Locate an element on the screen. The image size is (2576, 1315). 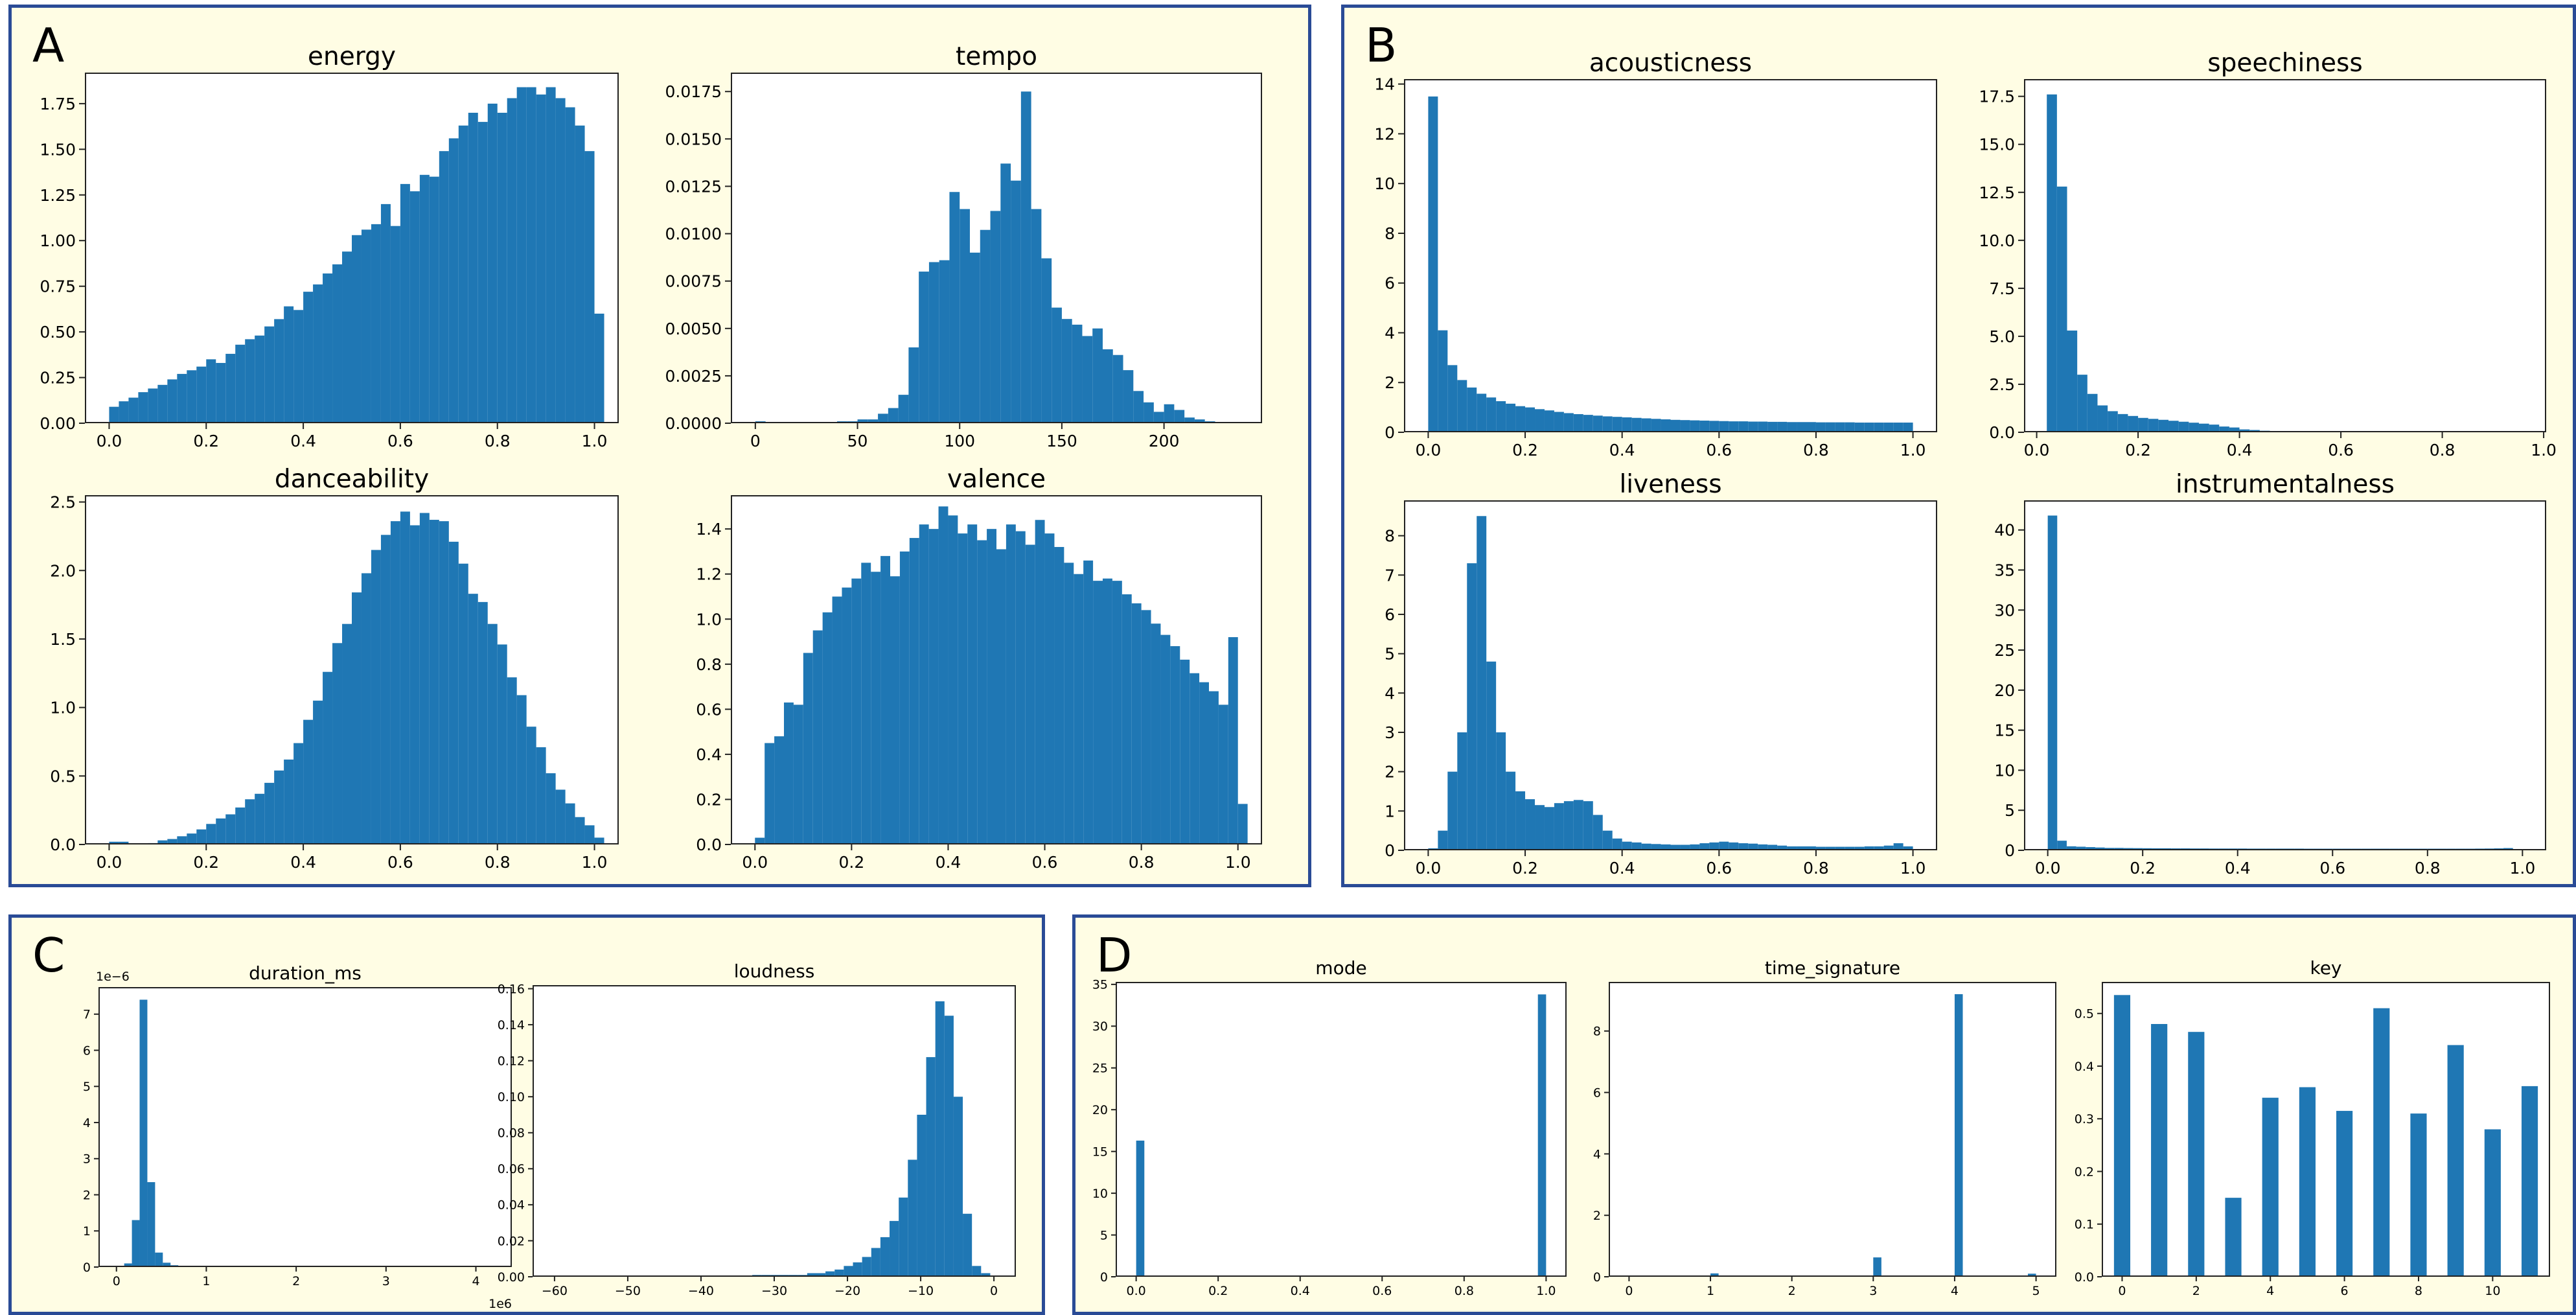
subplot-energy is located at coordinates (352, 248).